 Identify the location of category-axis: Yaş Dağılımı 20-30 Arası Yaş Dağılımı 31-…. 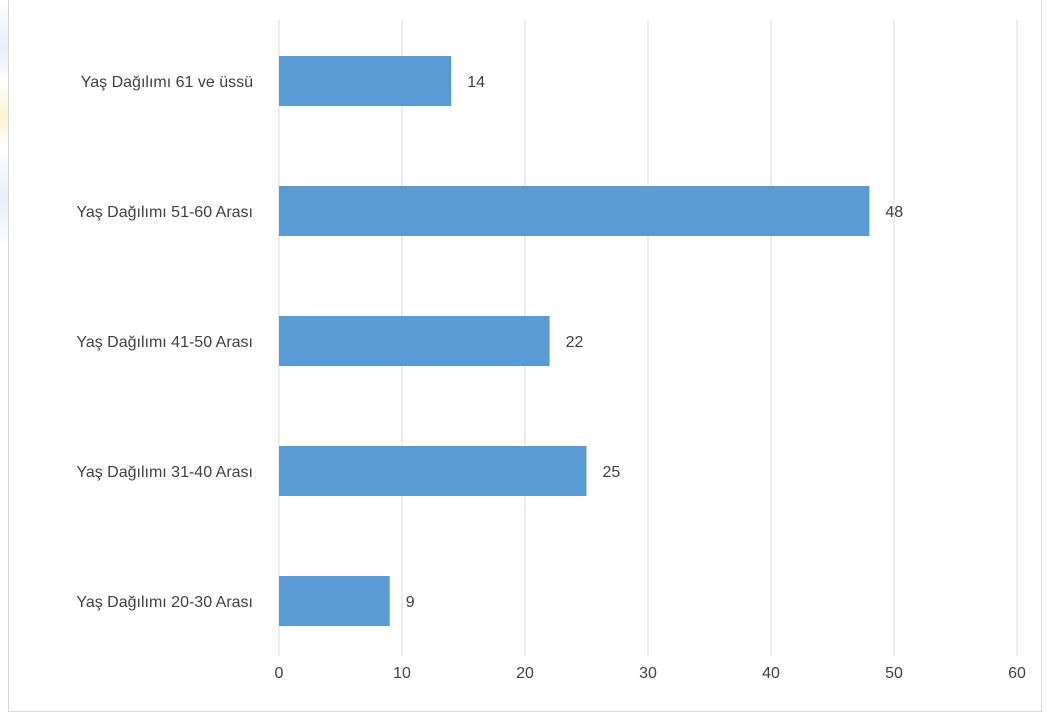
(164, 342).